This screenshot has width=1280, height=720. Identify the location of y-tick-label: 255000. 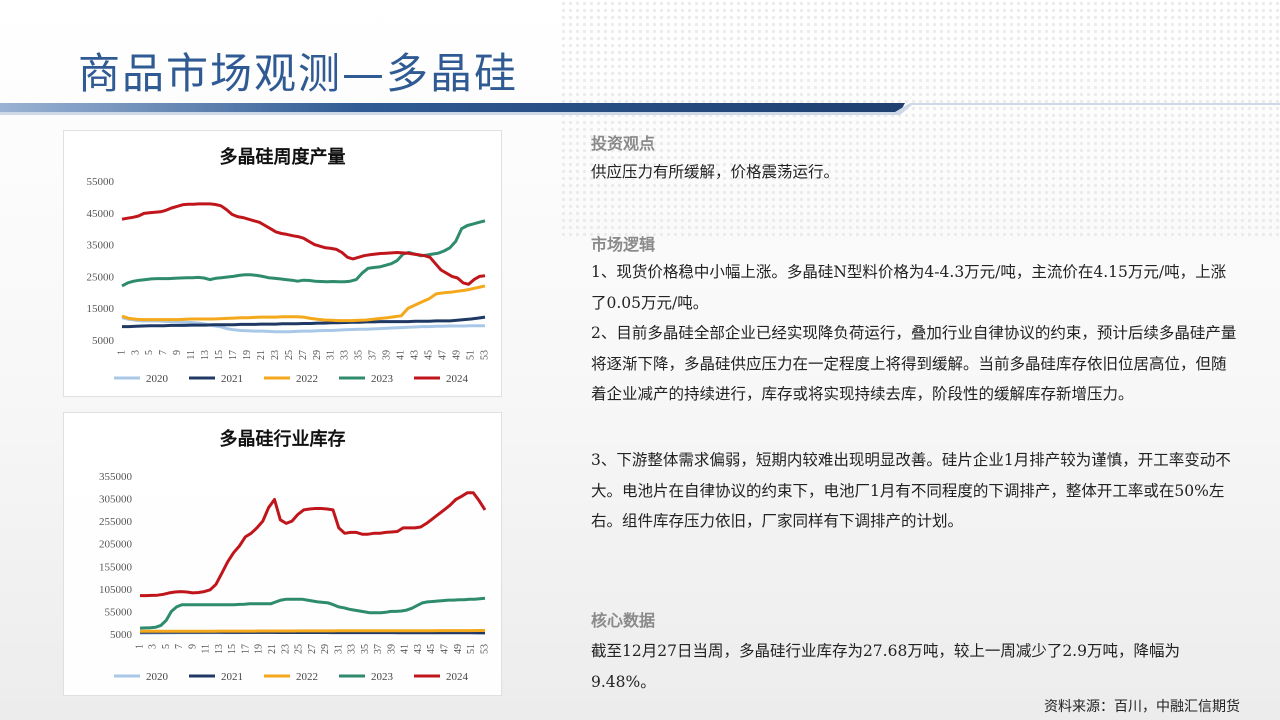
(116, 522).